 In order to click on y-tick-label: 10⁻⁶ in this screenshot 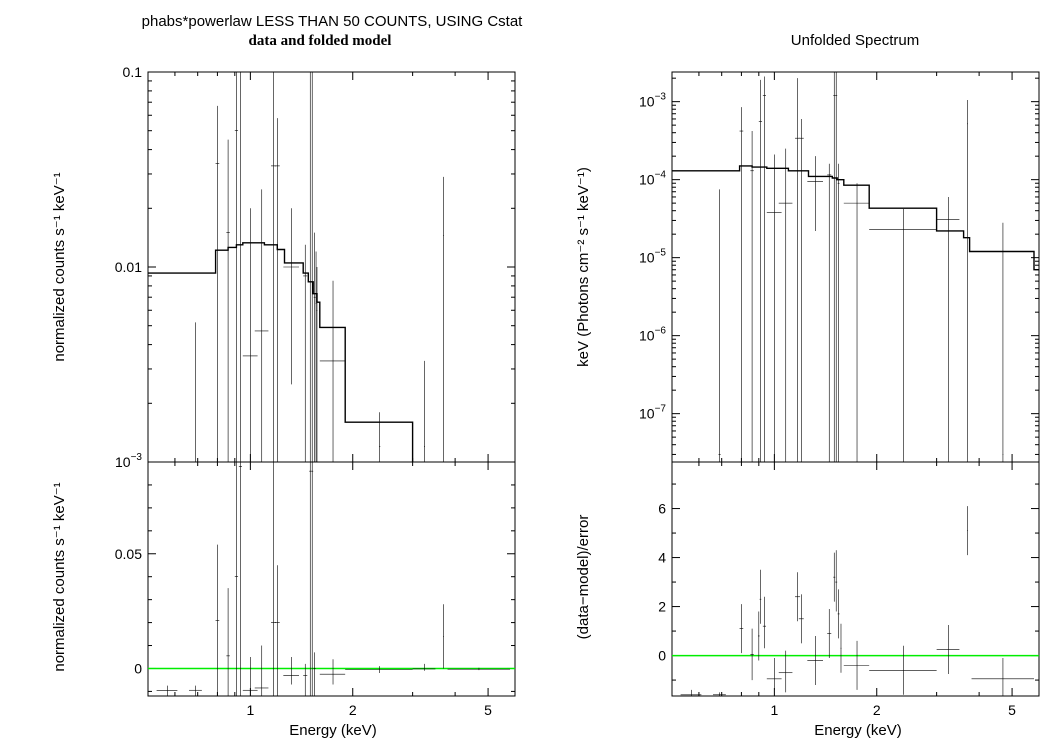, I will do `click(652, 335)`.